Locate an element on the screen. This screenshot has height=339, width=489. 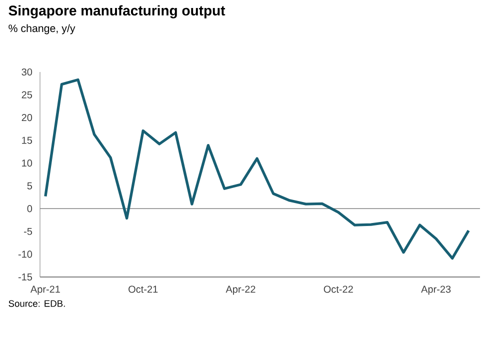
x-tick-label: Apr-22 is located at coordinates (241, 290).